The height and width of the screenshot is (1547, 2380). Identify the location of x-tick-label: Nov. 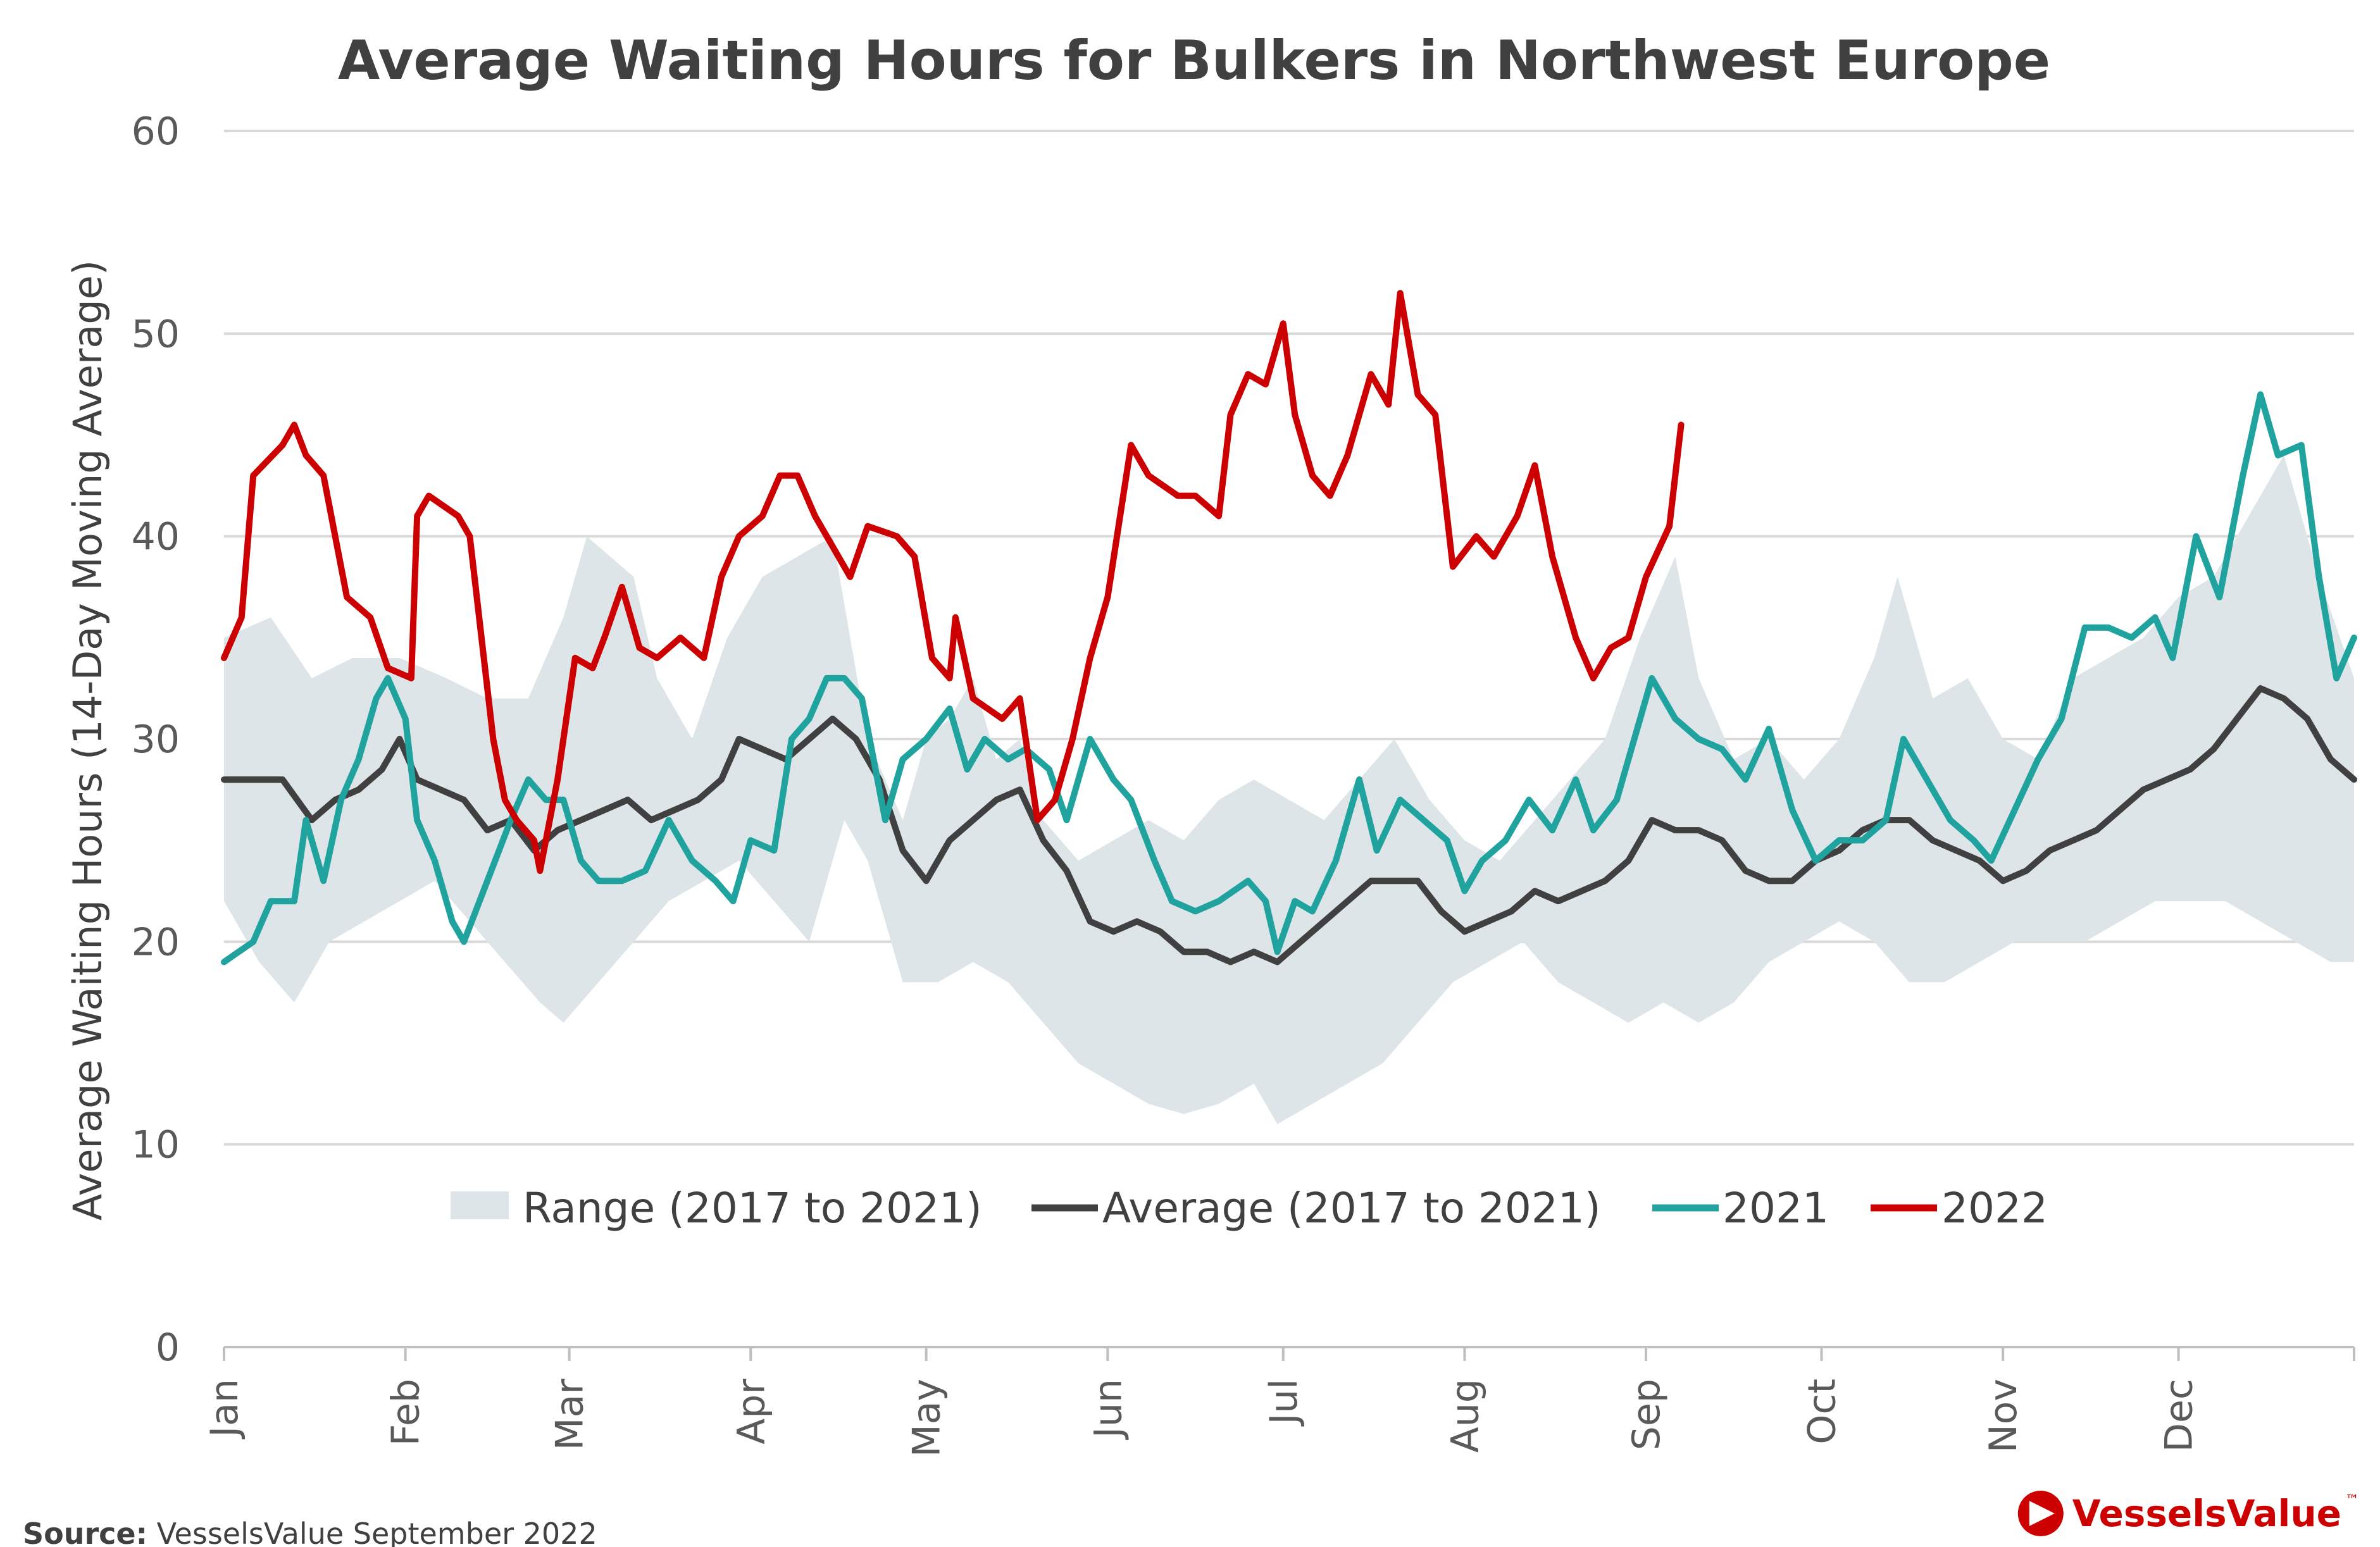
(2003, 1416).